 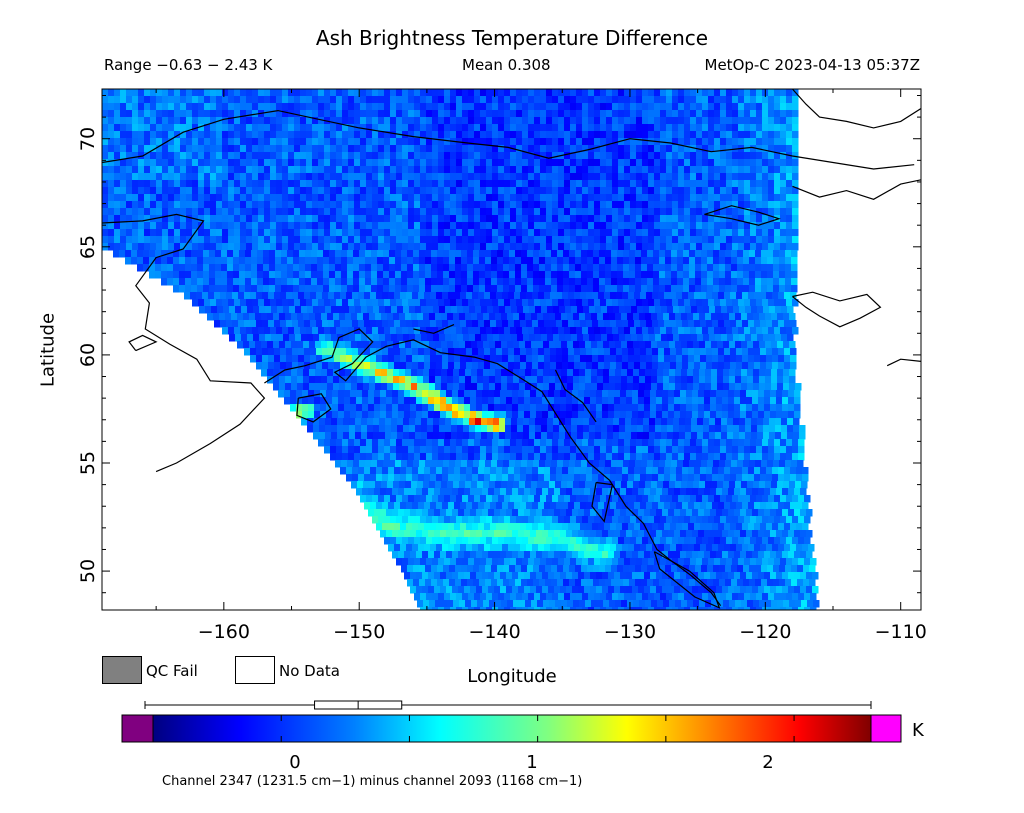 I want to click on x-tick-label: −150, so click(x=359, y=632).